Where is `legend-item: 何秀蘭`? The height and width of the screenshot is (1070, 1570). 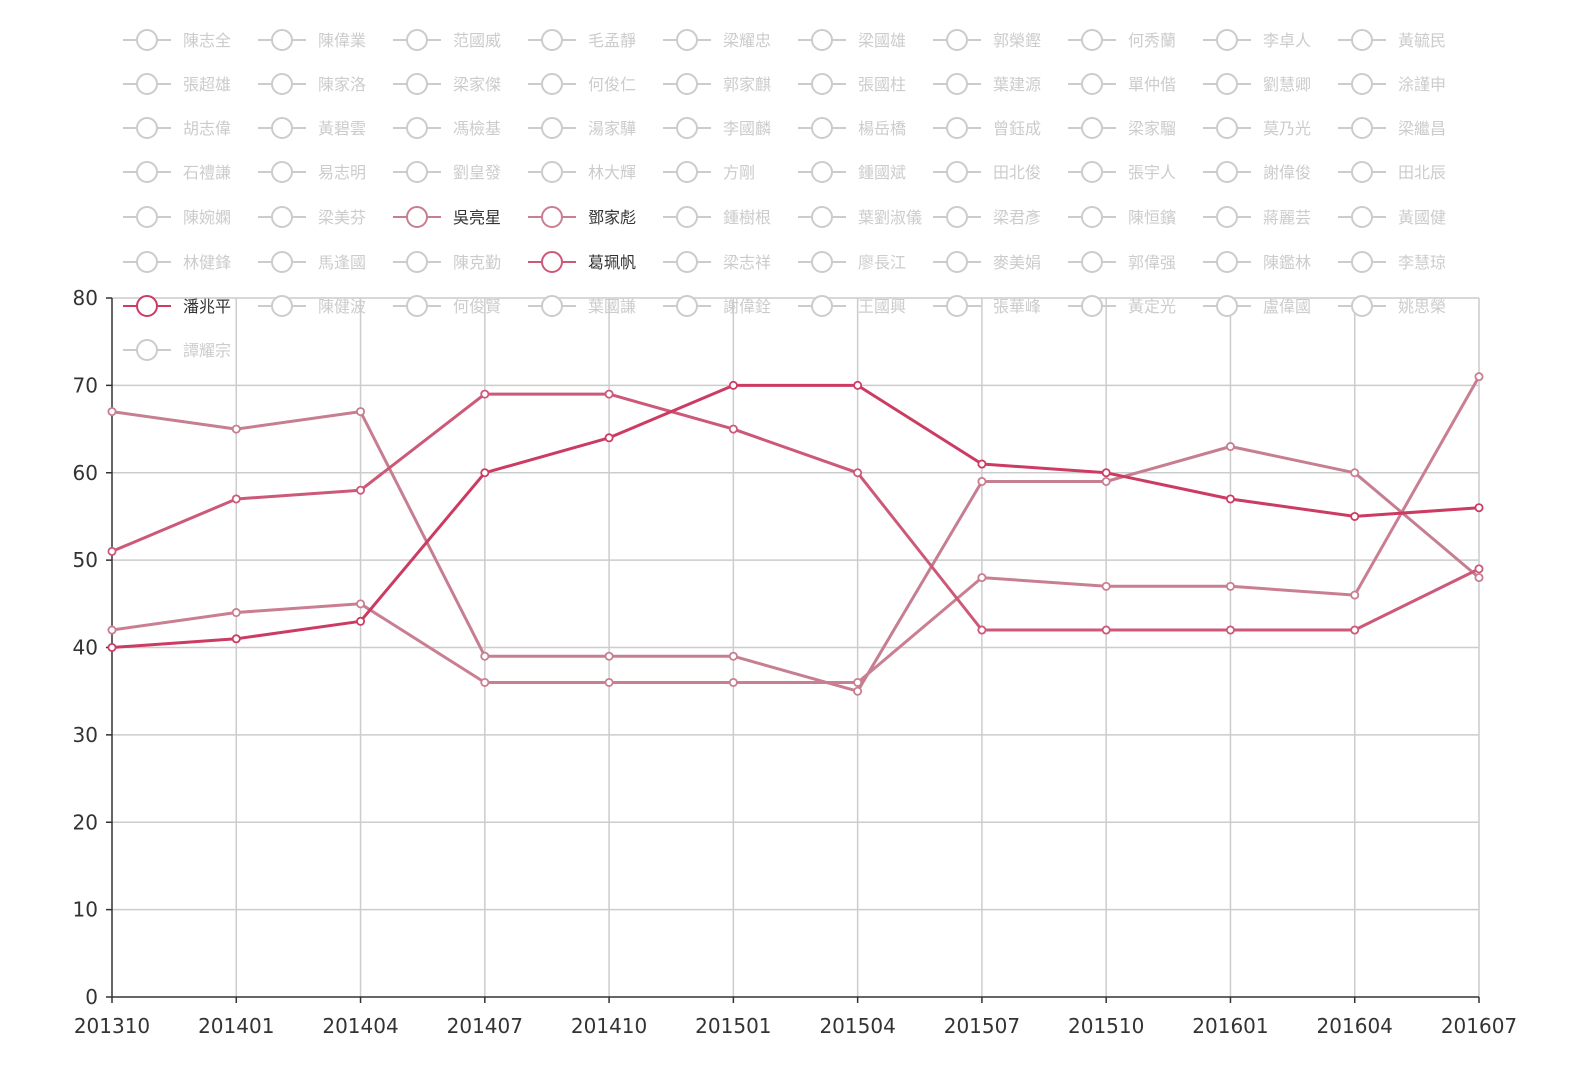
legend-item: 何秀蘭 is located at coordinates (1122, 40).